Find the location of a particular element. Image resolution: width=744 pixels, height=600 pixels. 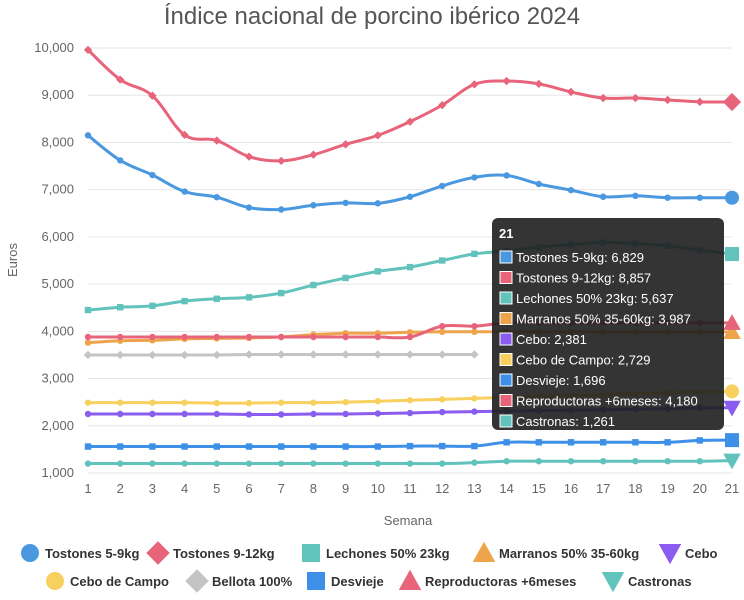

legend-item: Reproductoras +6meses is located at coordinates (487, 579).